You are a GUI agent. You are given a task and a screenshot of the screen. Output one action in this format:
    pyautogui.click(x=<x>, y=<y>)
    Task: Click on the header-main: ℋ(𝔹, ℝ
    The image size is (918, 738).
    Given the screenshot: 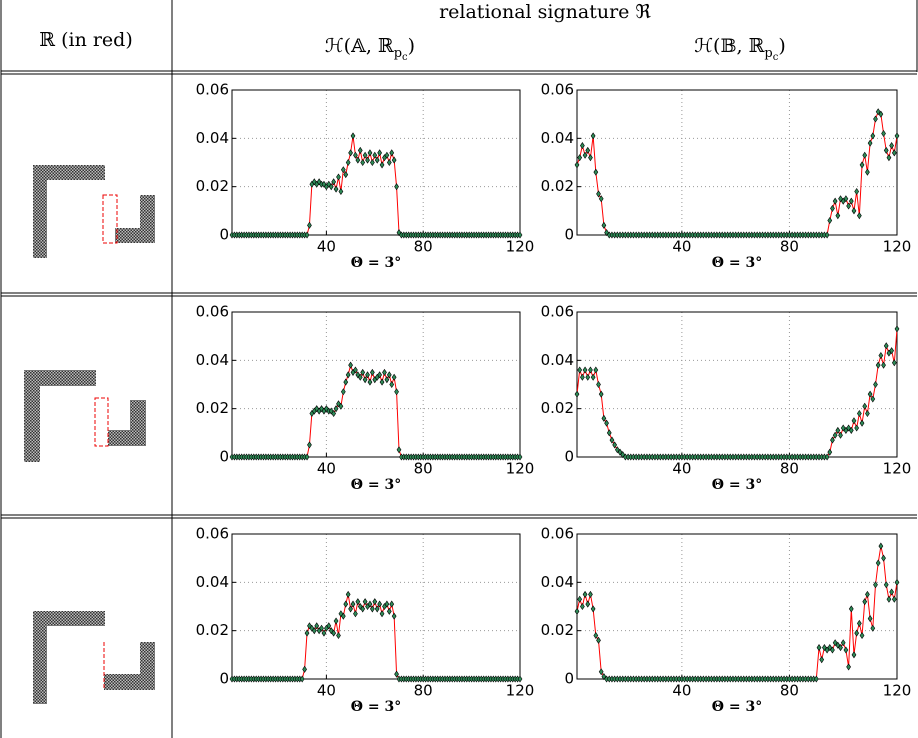 What is the action you would take?
    pyautogui.click(x=729, y=46)
    